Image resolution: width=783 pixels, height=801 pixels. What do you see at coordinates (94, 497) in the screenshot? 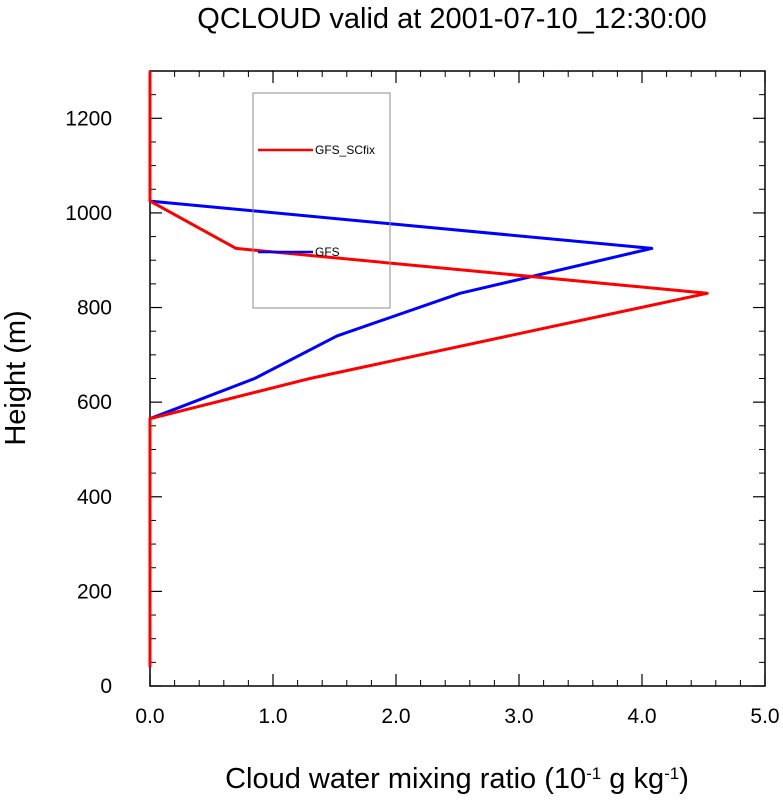
I see `y-tick-label: 400` at bounding box center [94, 497].